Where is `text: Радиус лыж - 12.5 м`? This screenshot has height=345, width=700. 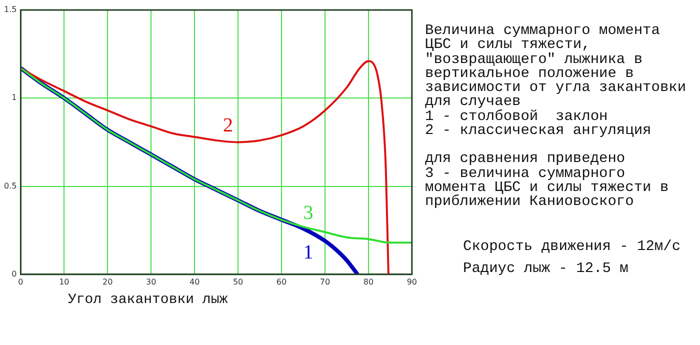
text: Радиус лыж - 12.5 м is located at coordinates (546, 268).